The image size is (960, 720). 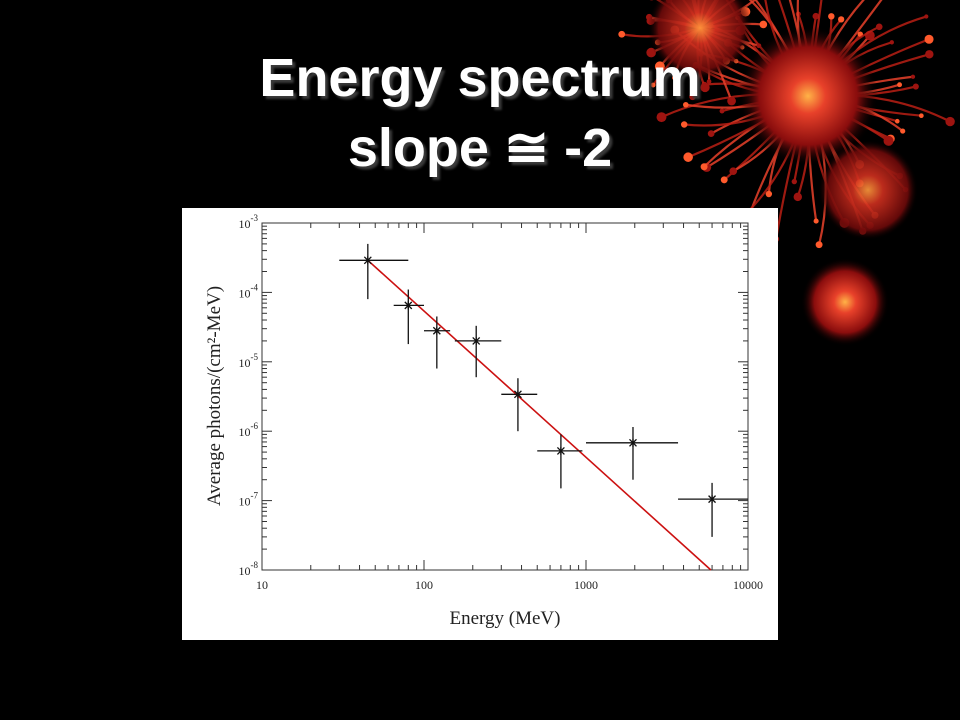 I want to click on slide-title-line-1: Energy spectrum, so click(x=480, y=78).